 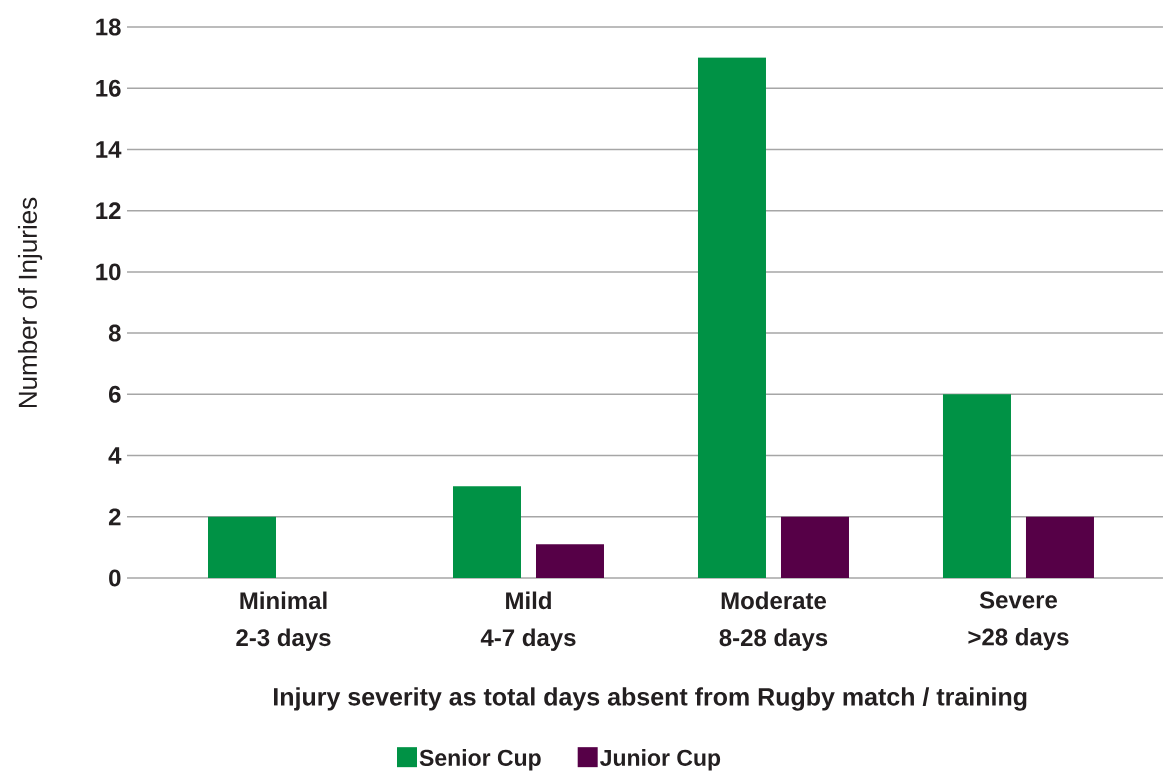 What do you see at coordinates (114, 333) in the screenshot?
I see `y-tick-label: 8` at bounding box center [114, 333].